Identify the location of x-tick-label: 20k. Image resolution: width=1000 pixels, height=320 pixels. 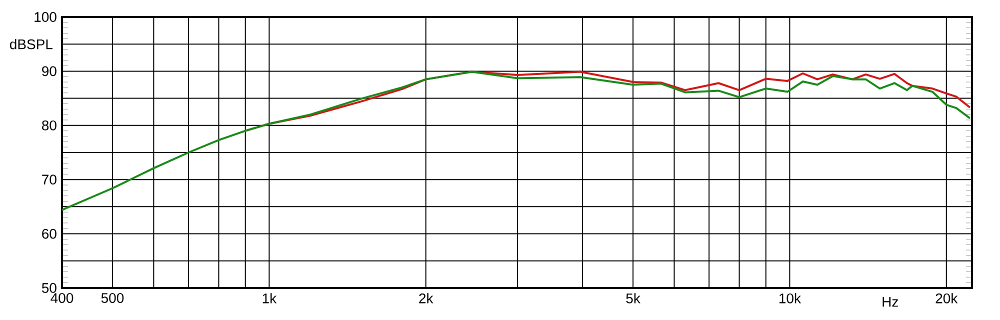
(947, 298).